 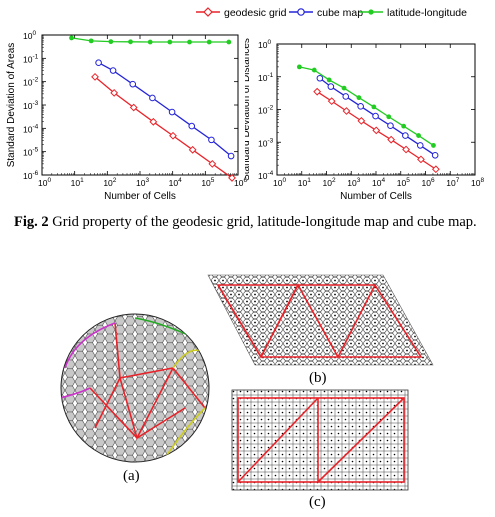 I want to click on x-tick-label: 10⁷, so click(x=452, y=182).